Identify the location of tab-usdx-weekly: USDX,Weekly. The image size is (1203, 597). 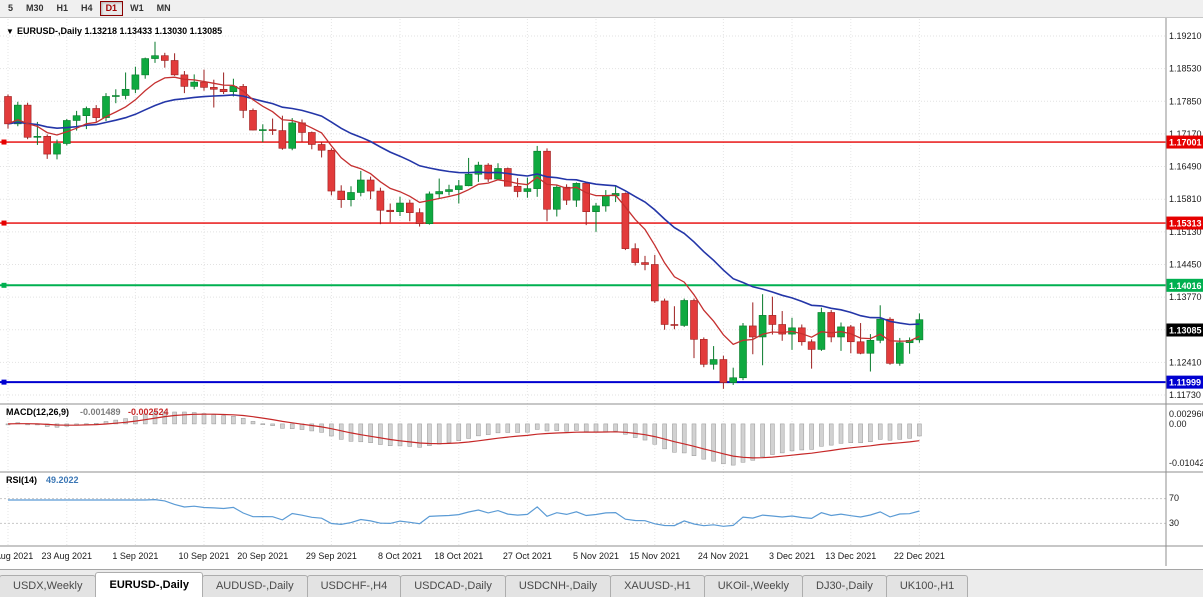
(48, 586).